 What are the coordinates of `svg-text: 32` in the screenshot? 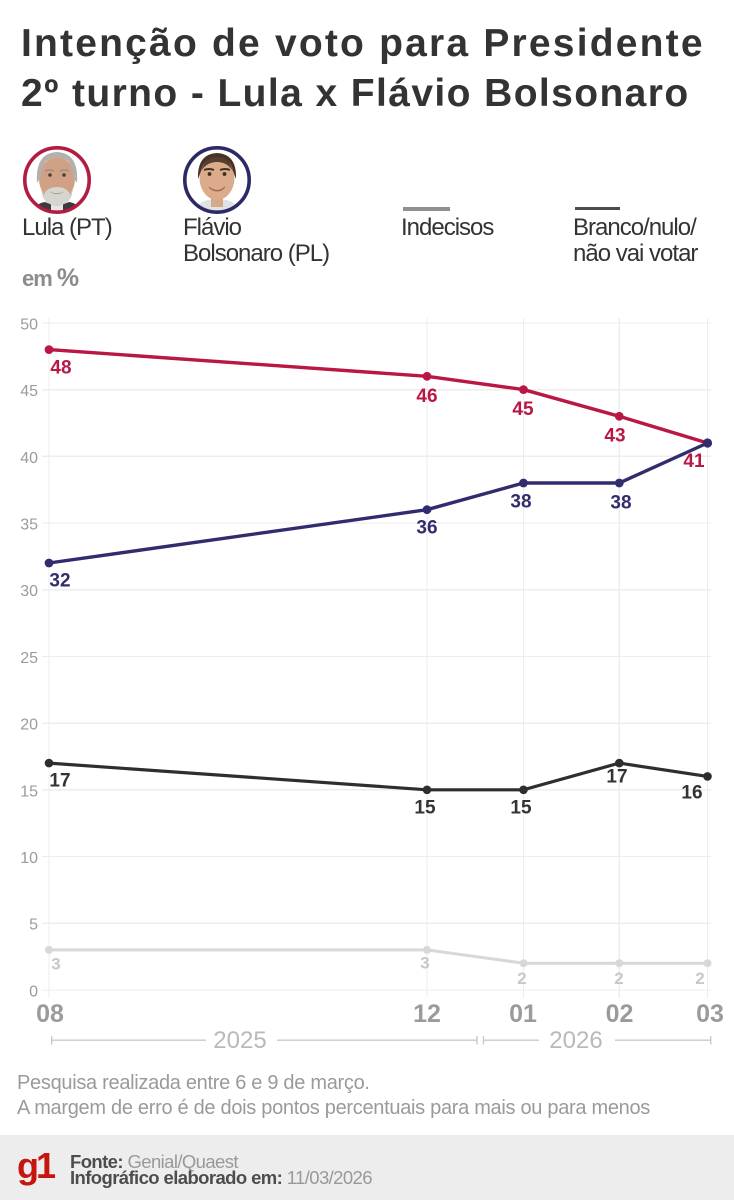 It's located at (59, 581).